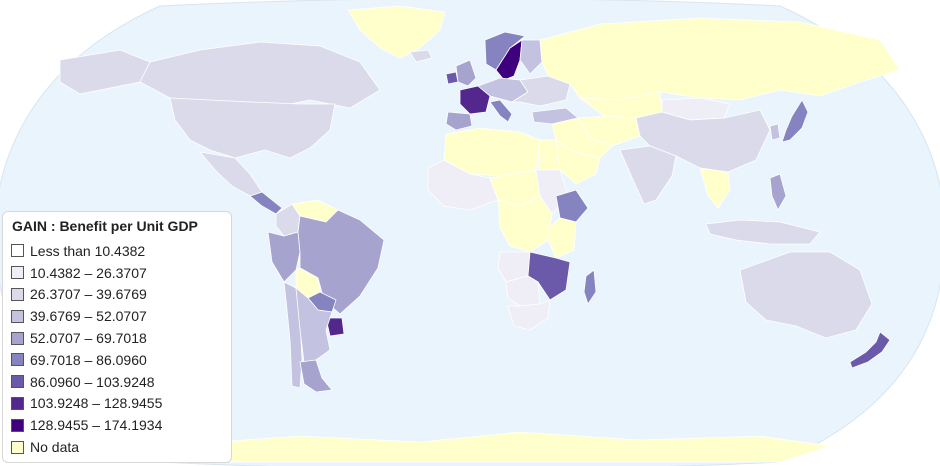 This screenshot has height=466, width=940. I want to click on region-india, so click(648, 175).